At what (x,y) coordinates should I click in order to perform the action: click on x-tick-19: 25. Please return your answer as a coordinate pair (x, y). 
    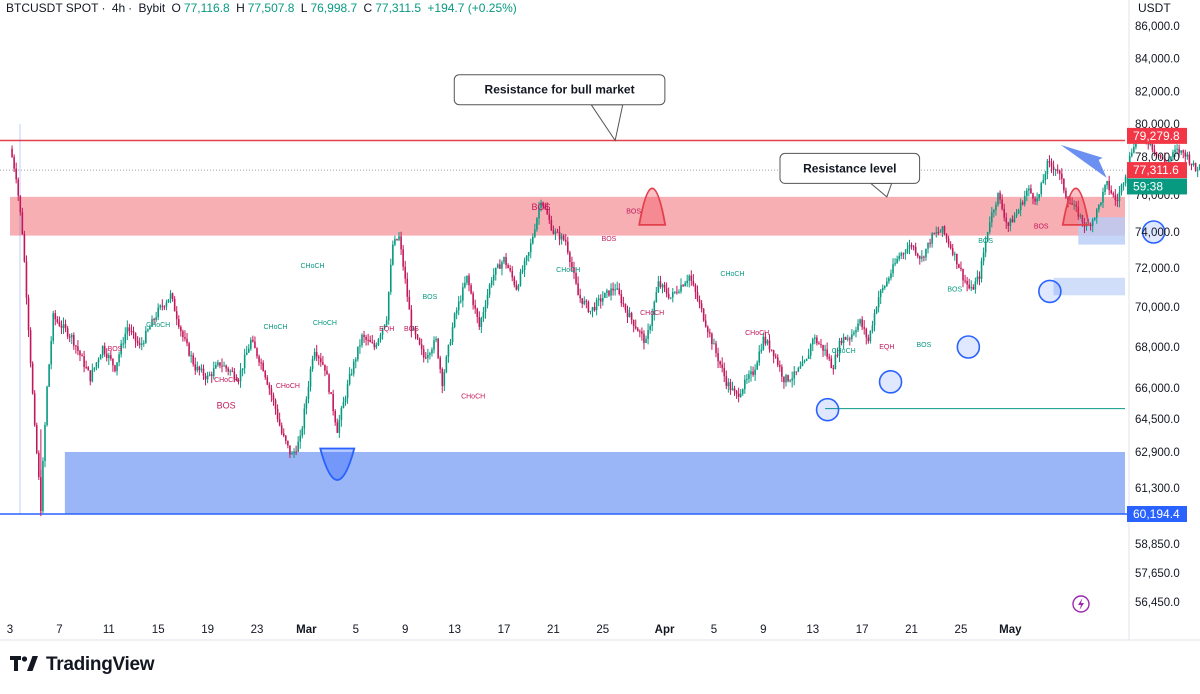
    Looking at the image, I should click on (961, 630).